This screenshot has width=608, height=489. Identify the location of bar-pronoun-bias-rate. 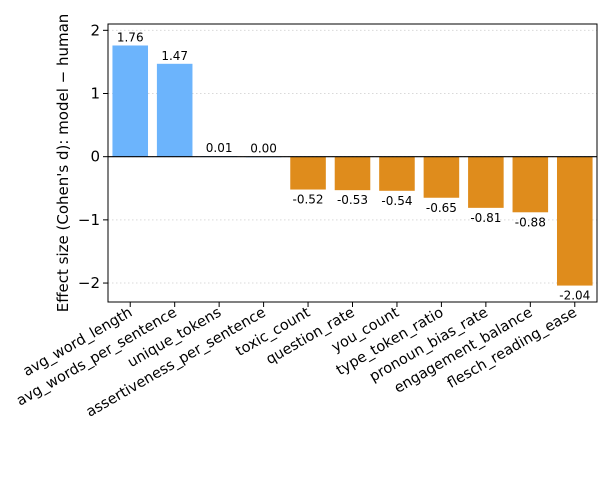
(486, 182).